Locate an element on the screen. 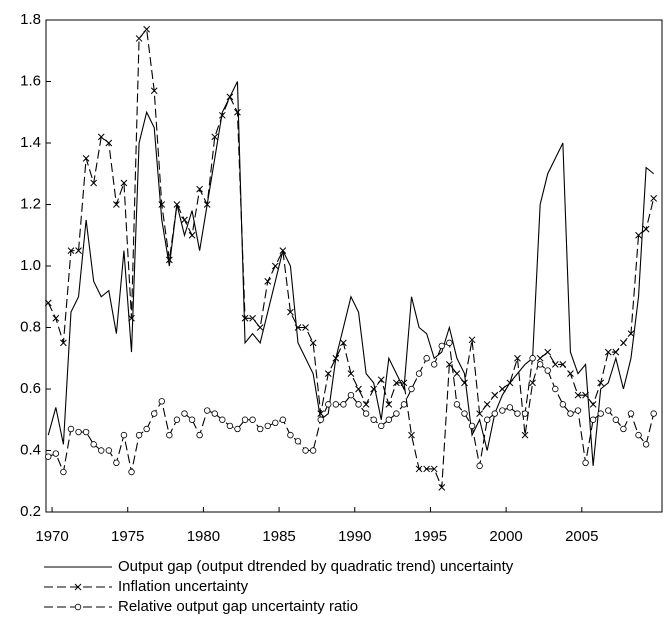 This screenshot has width=666, height=634. legend-label: Relative output gap uncertainty ratio is located at coordinates (238, 606).